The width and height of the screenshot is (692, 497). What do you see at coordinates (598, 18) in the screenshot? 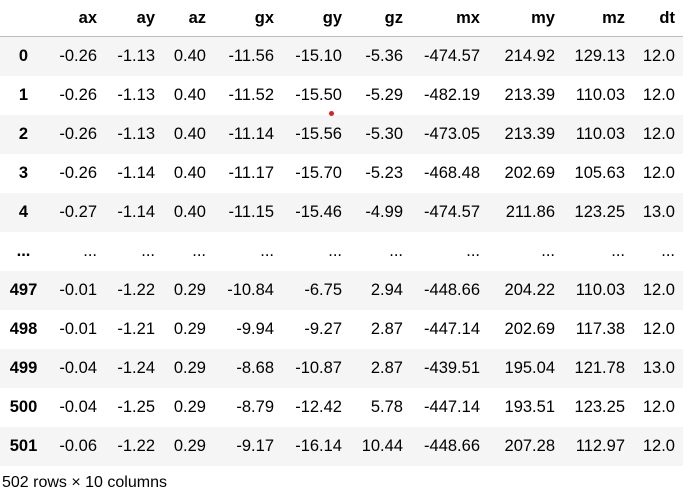
I see `column-header-mz: mz` at bounding box center [598, 18].